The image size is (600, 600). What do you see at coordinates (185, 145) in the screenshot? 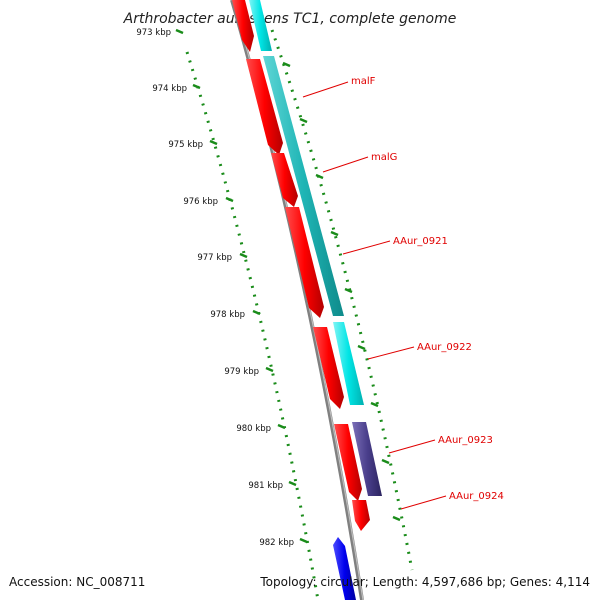
I see `ruler-label-975: 975 kbp` at bounding box center [185, 145].